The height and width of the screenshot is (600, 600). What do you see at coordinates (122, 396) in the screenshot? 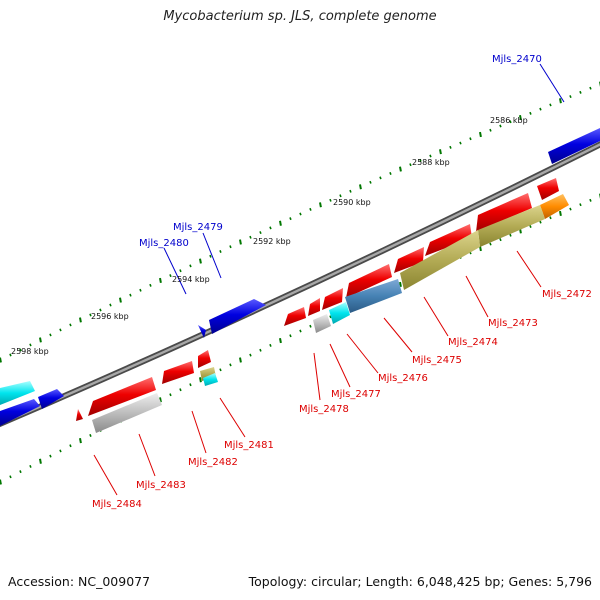
I see `gene-r11` at bounding box center [122, 396].